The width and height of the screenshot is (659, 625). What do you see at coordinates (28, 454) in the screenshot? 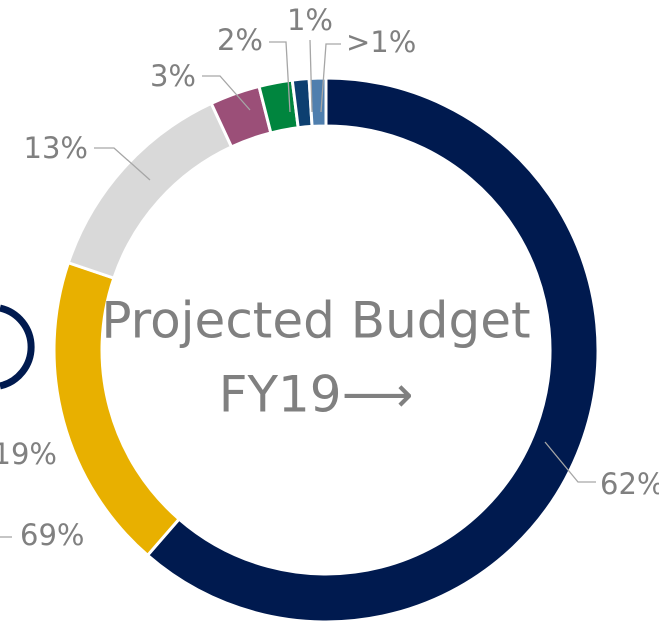
I see `data-label: 19%` at bounding box center [28, 454].